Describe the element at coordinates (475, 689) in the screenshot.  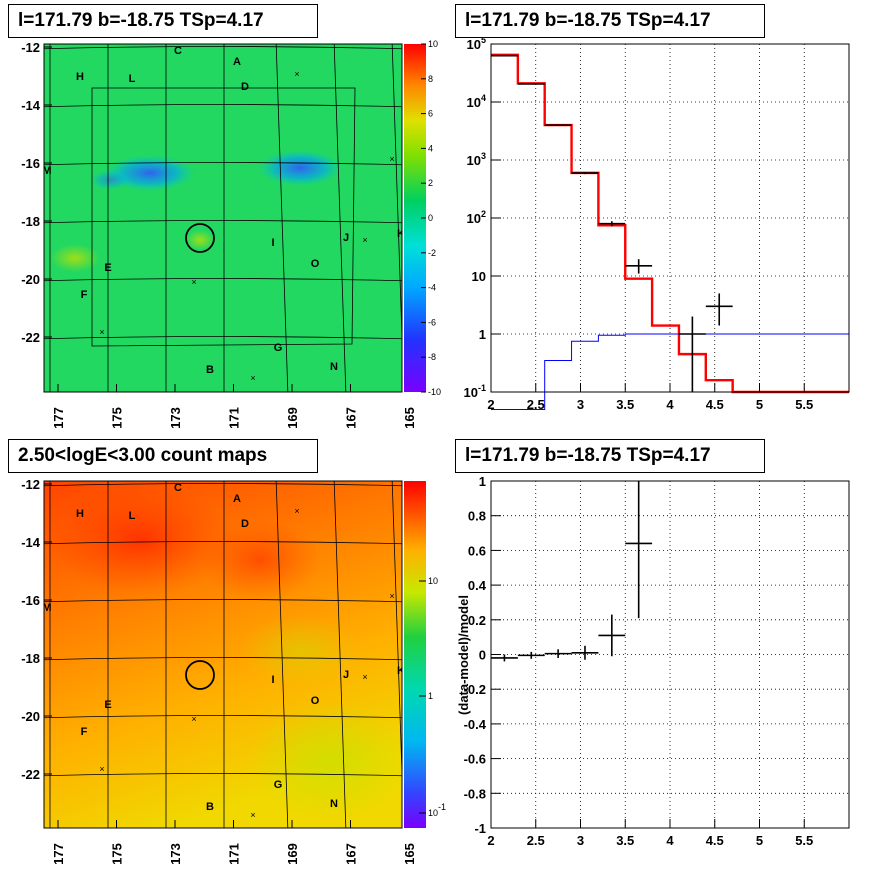
I see `y-tick-label: -0.2` at that location.